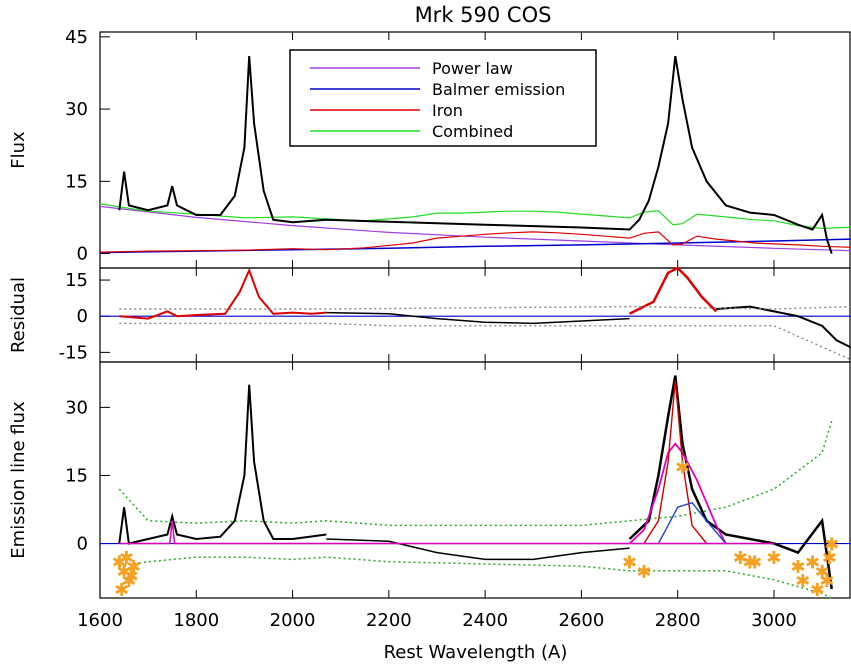  What do you see at coordinates (76, 37) in the screenshot?
I see `y-tick-label: 45` at bounding box center [76, 37].